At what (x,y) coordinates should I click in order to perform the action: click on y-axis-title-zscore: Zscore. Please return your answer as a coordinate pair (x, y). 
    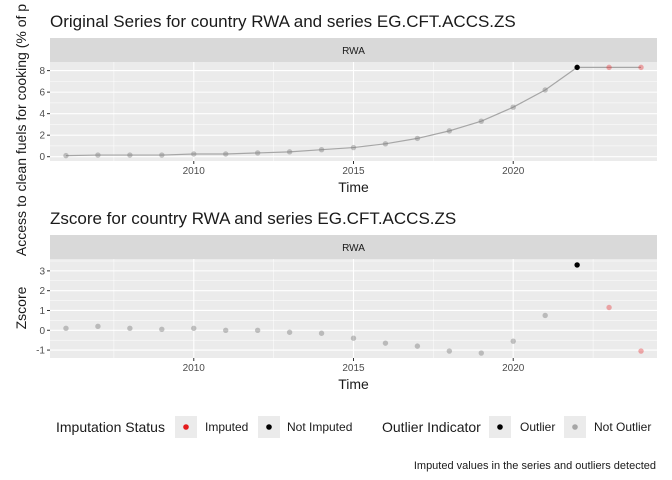
    Looking at the image, I should click on (21, 307).